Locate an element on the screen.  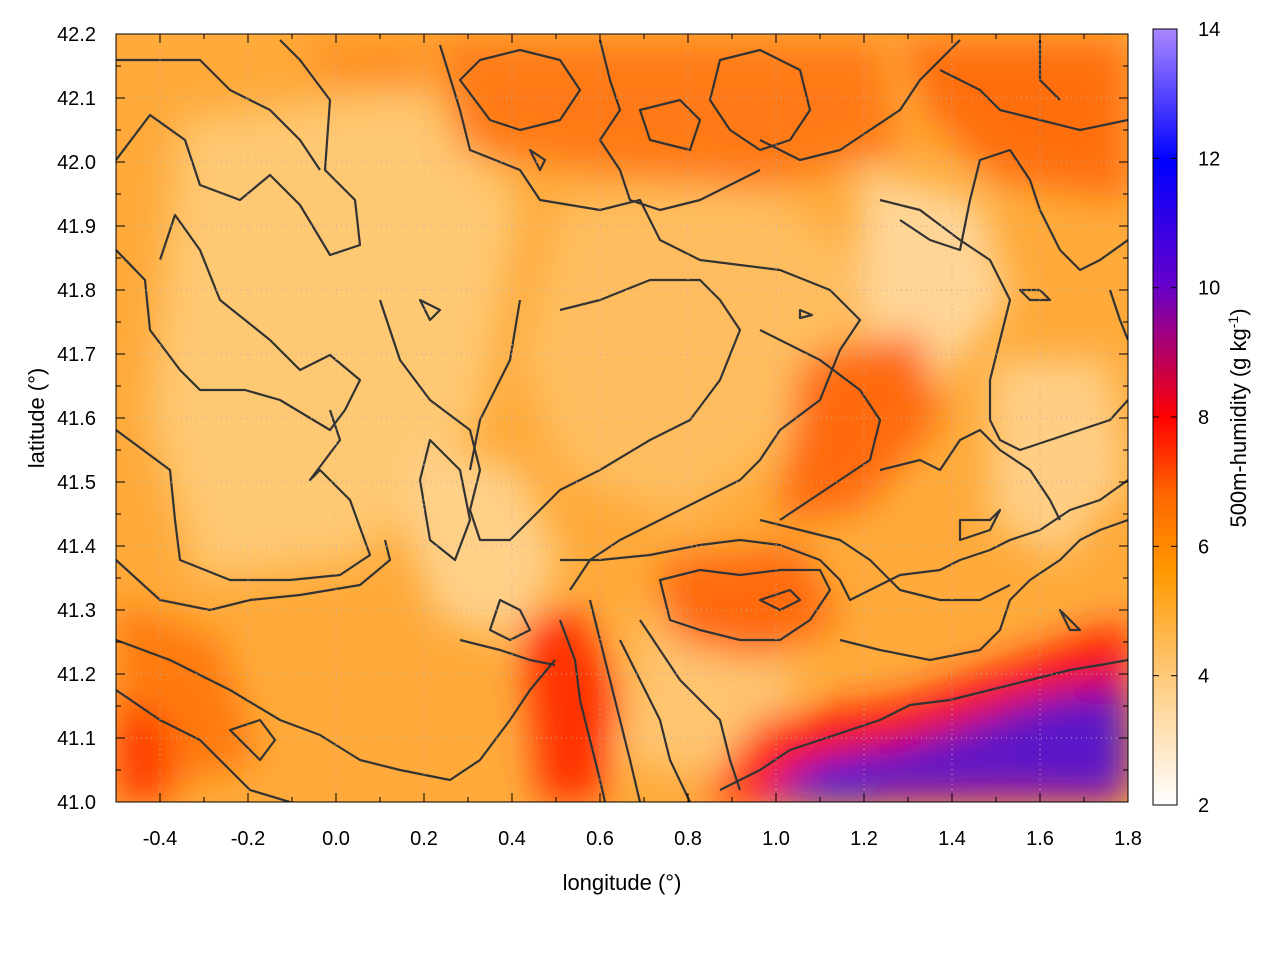
y-tick-label: 41.7 is located at coordinates (76, 355).